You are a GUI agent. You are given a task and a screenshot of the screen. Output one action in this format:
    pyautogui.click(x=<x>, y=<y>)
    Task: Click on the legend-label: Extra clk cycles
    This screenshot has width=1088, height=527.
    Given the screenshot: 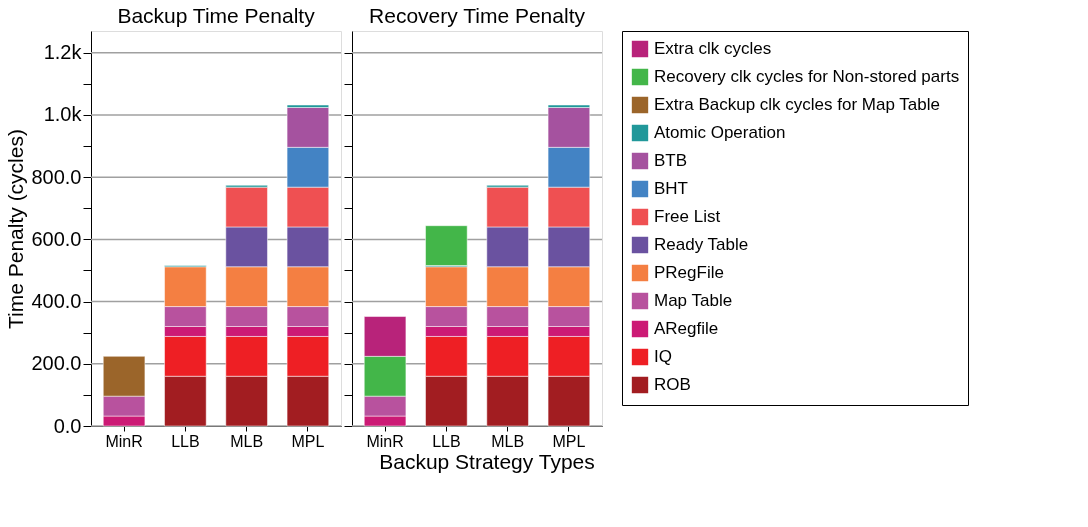 What is the action you would take?
    pyautogui.click(x=713, y=48)
    